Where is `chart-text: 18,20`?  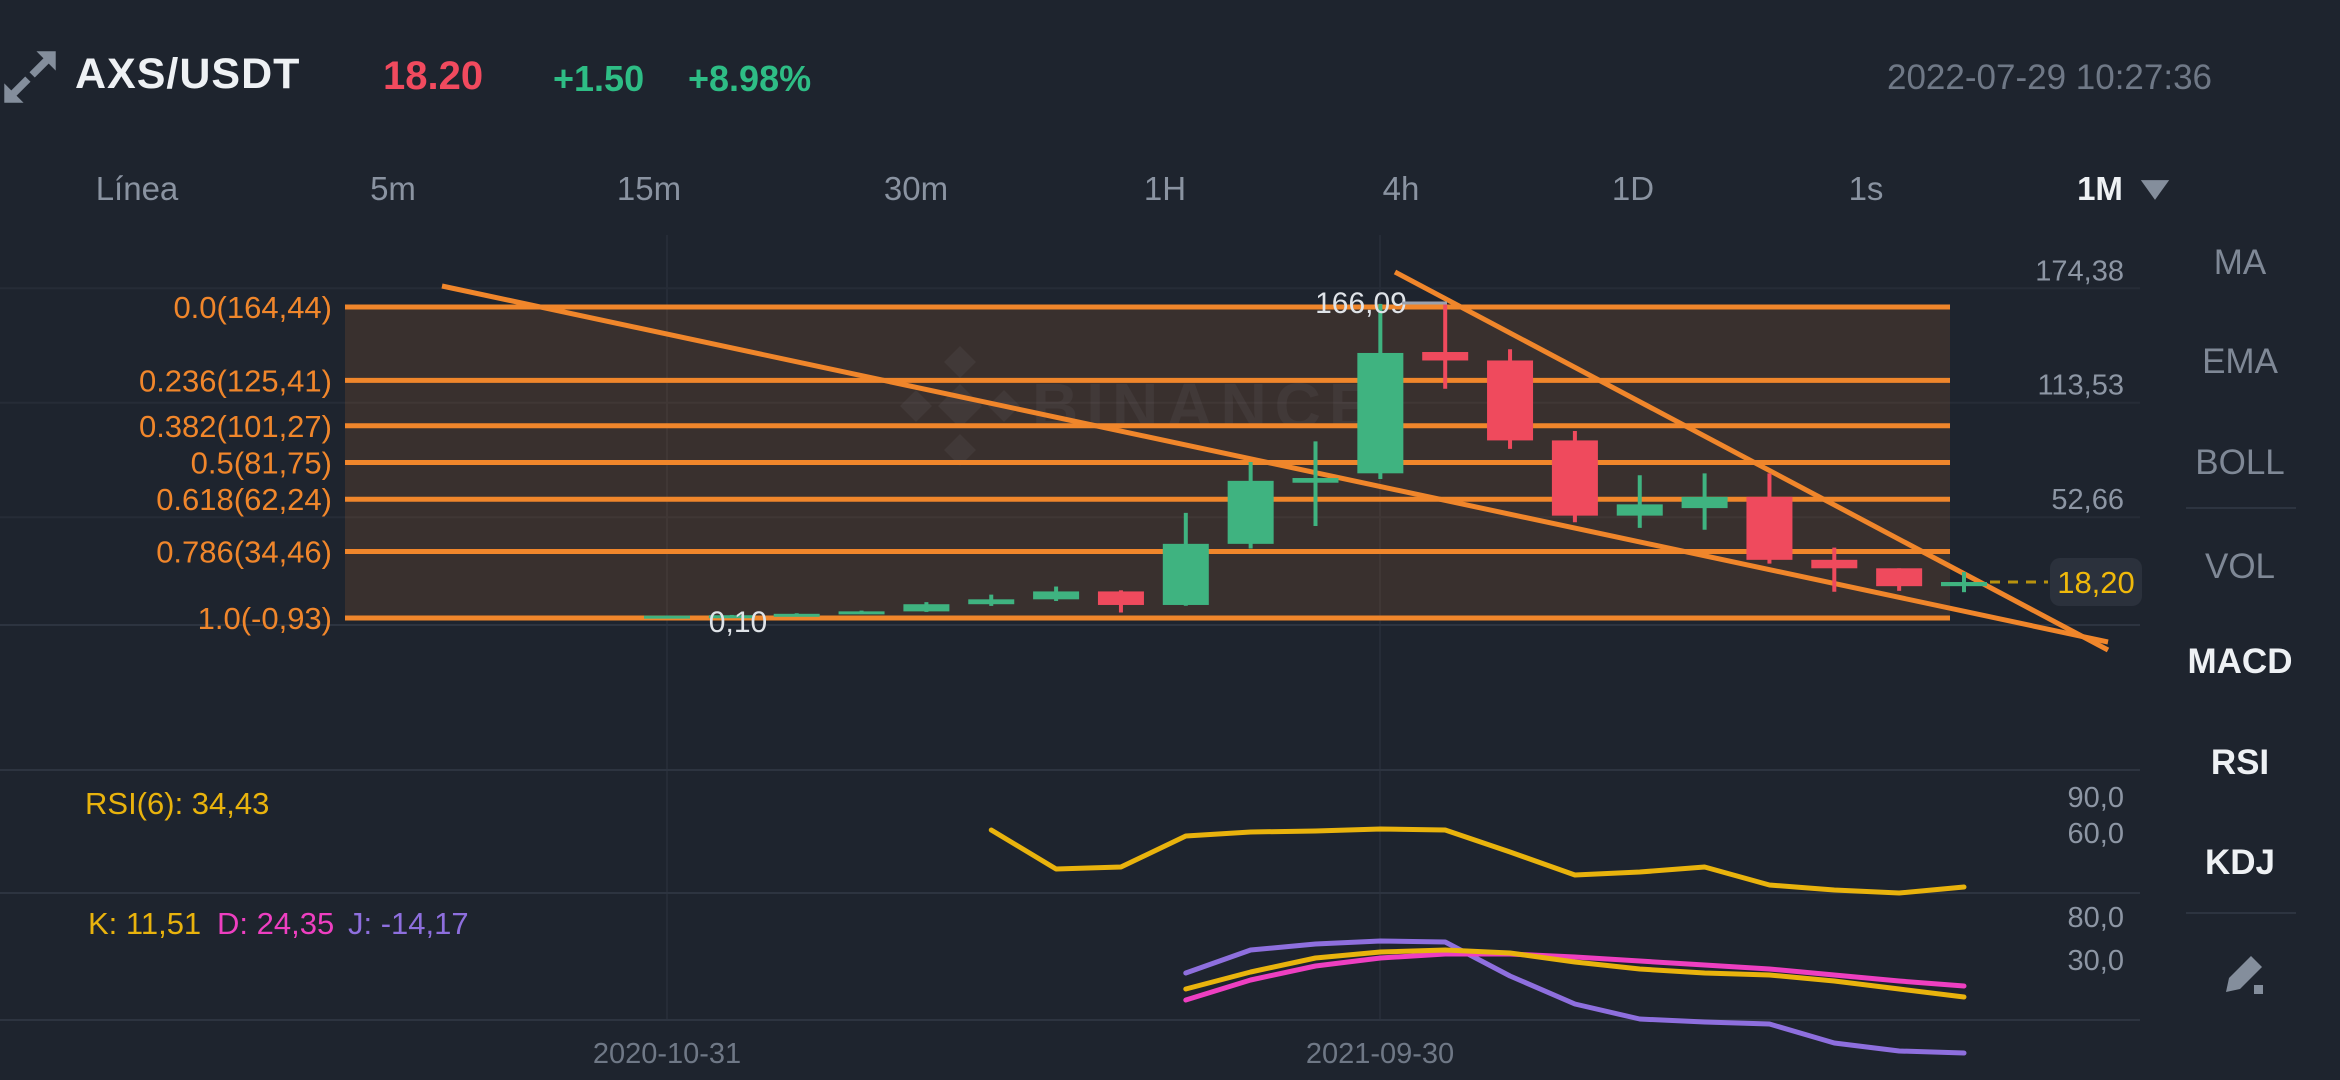 chart-text: 18,20 is located at coordinates (2096, 582).